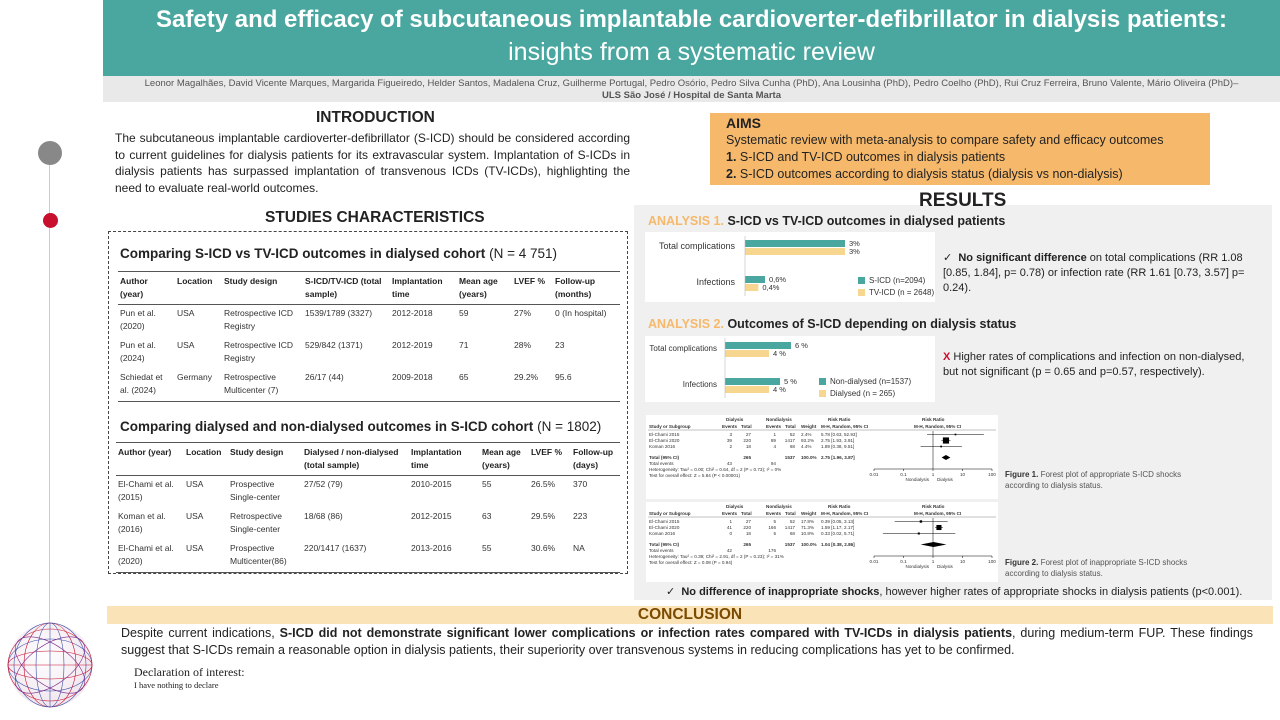 This screenshot has height=720, width=1280. What do you see at coordinates (355, 556) in the screenshot?
I see `table-cell: 220/1417 (1637)` at bounding box center [355, 556].